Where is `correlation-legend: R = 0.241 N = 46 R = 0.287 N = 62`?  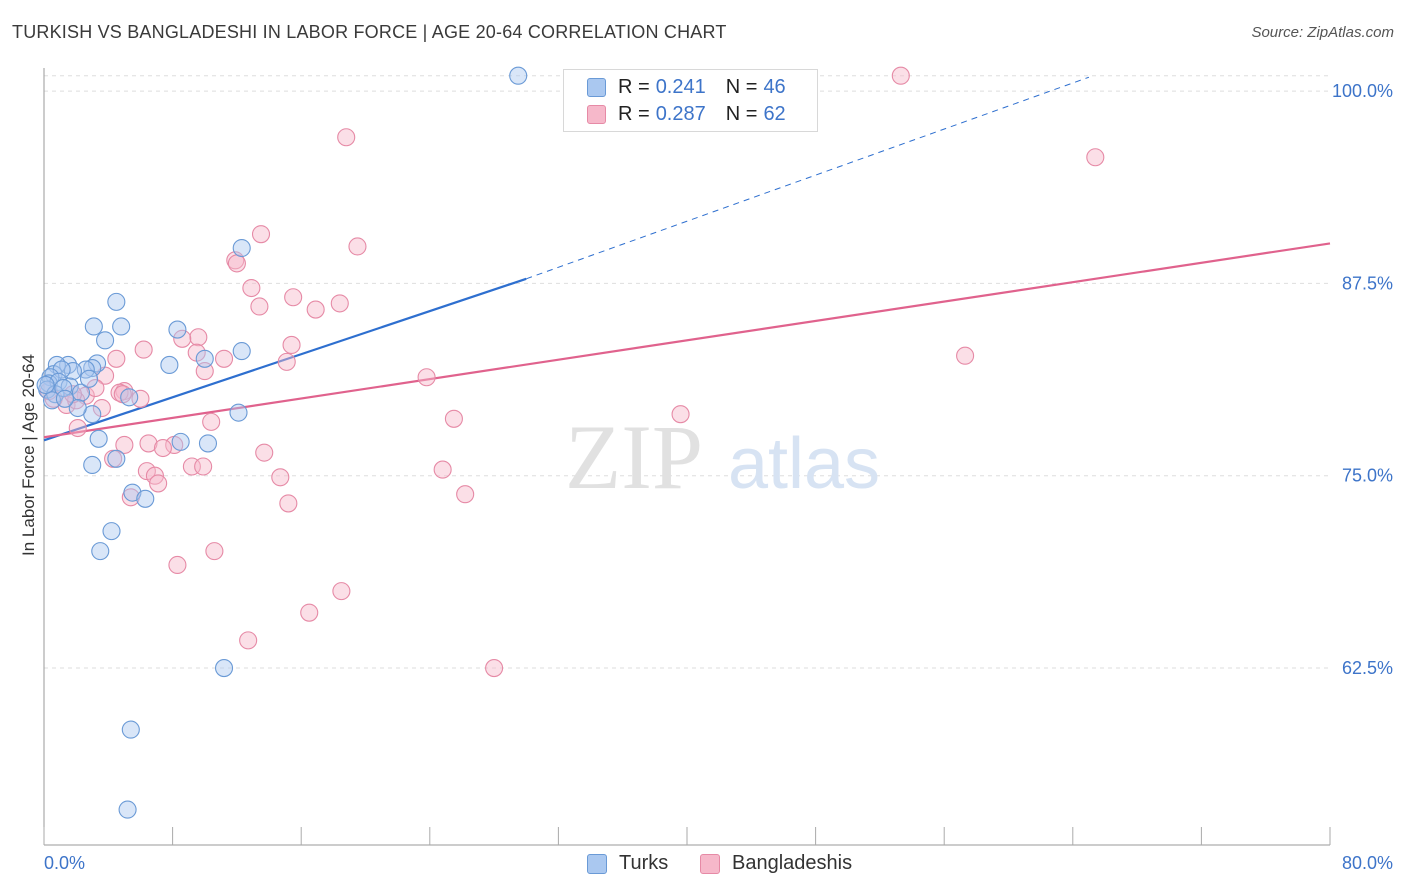 correlation-legend: R = 0.241 N = 46 R = 0.287 N = 62 is located at coordinates (690, 100).